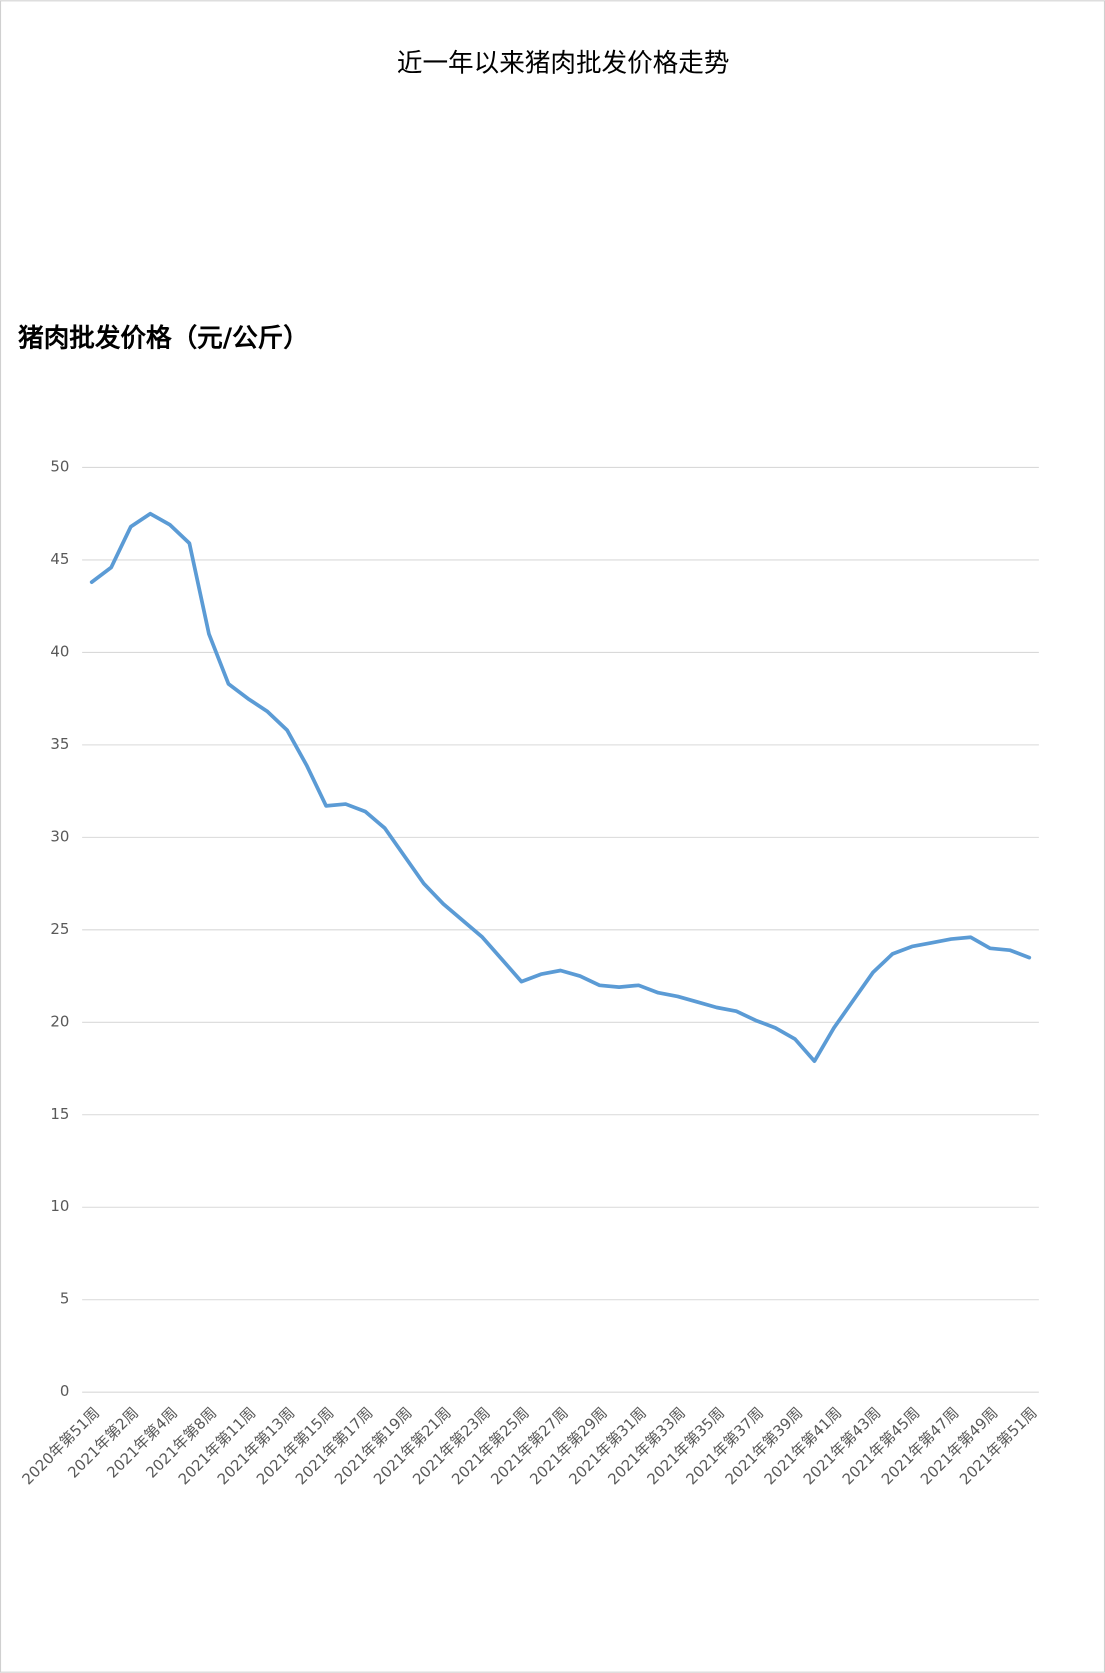 Image resolution: width=1105 pixels, height=1673 pixels. I want to click on y-axis-label: 猪肉批发价格（元/公斤）, so click(163, 337).